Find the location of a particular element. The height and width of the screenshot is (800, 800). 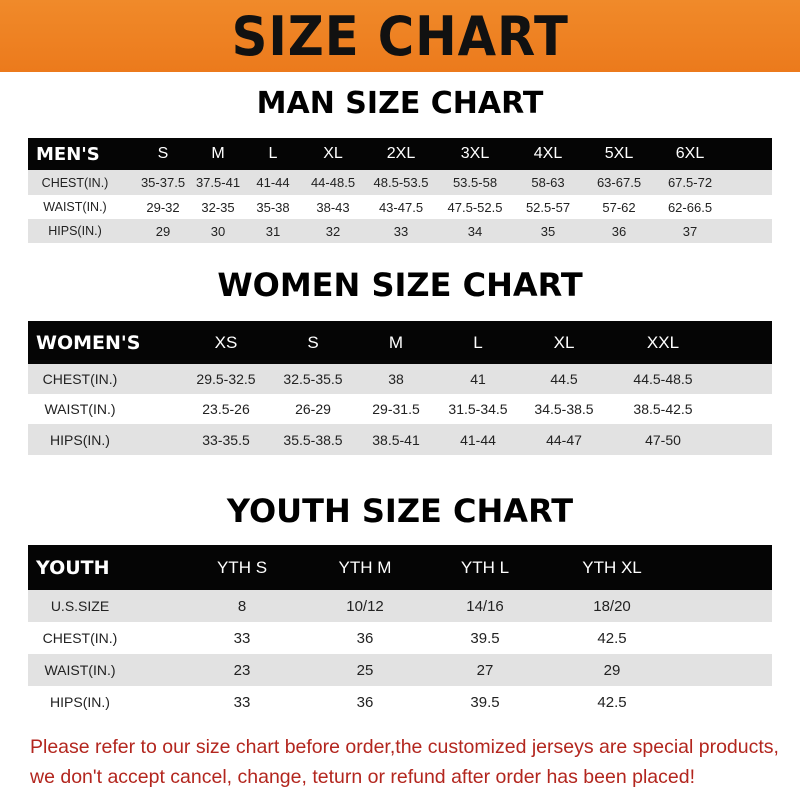

measurement-value: 34 is located at coordinates (475, 231).